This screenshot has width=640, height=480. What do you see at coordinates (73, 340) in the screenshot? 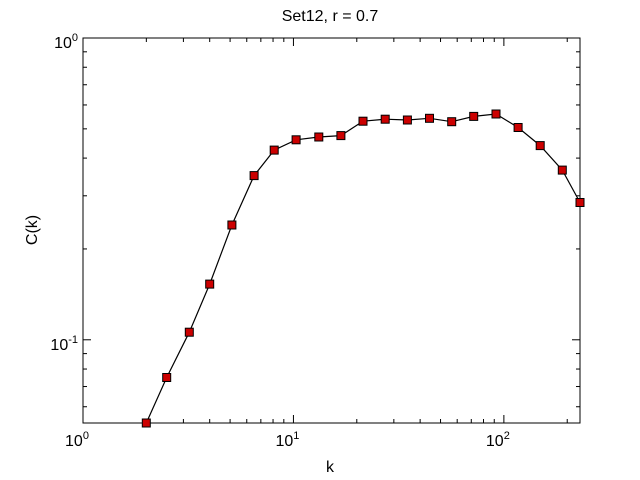
I see `y-tick-exponent: -1` at bounding box center [73, 340].